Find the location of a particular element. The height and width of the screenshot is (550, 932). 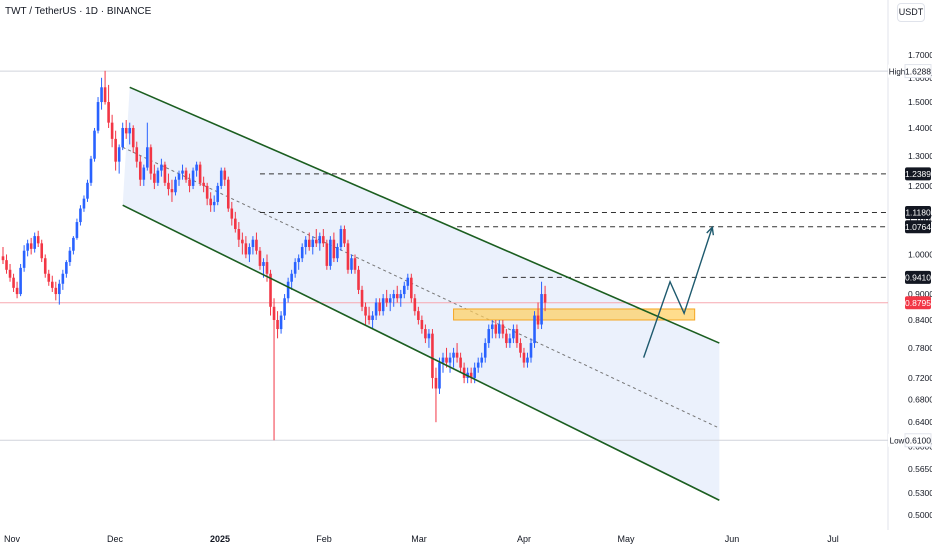

level-label-1: 1.1180 is located at coordinates (918, 213).